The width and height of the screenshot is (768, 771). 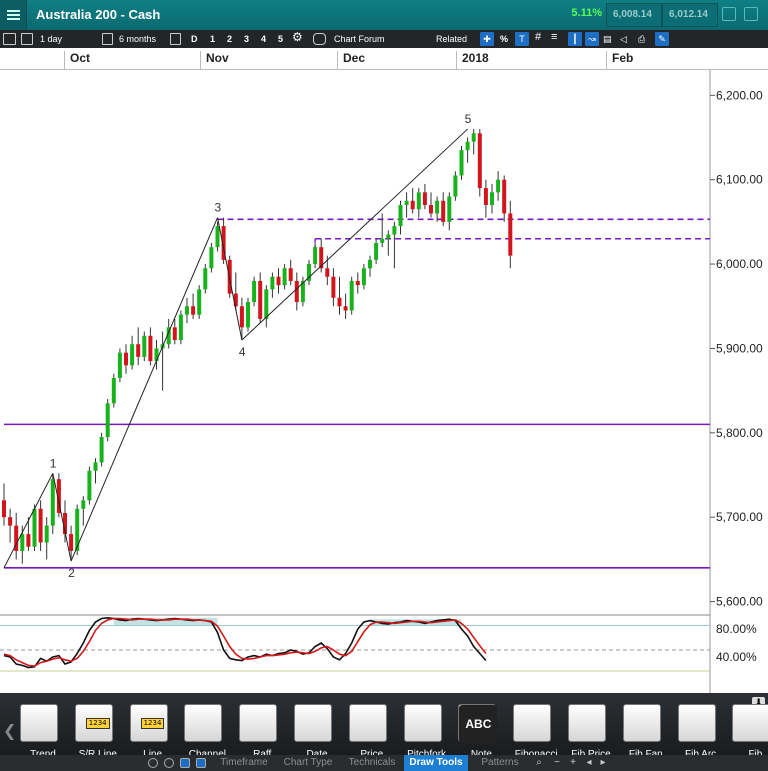 What do you see at coordinates (297, 37) in the screenshot?
I see `gear-icon: ⚙` at bounding box center [297, 37].